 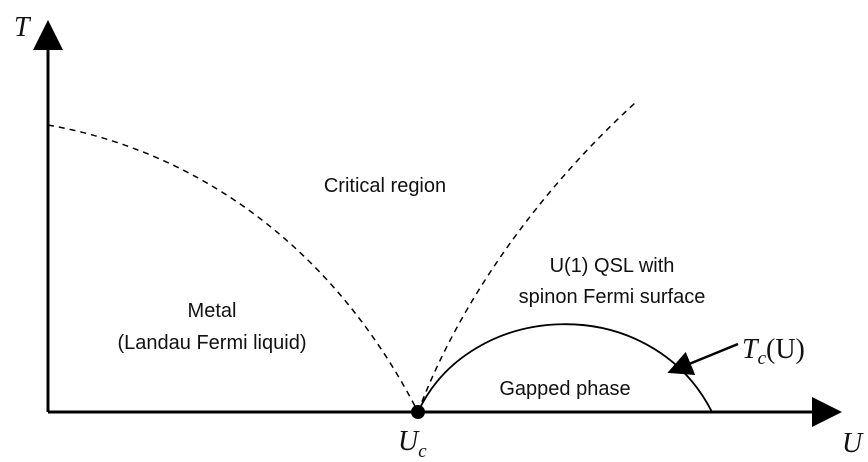 I want to click on metal-label: Metal, so click(x=212, y=311).